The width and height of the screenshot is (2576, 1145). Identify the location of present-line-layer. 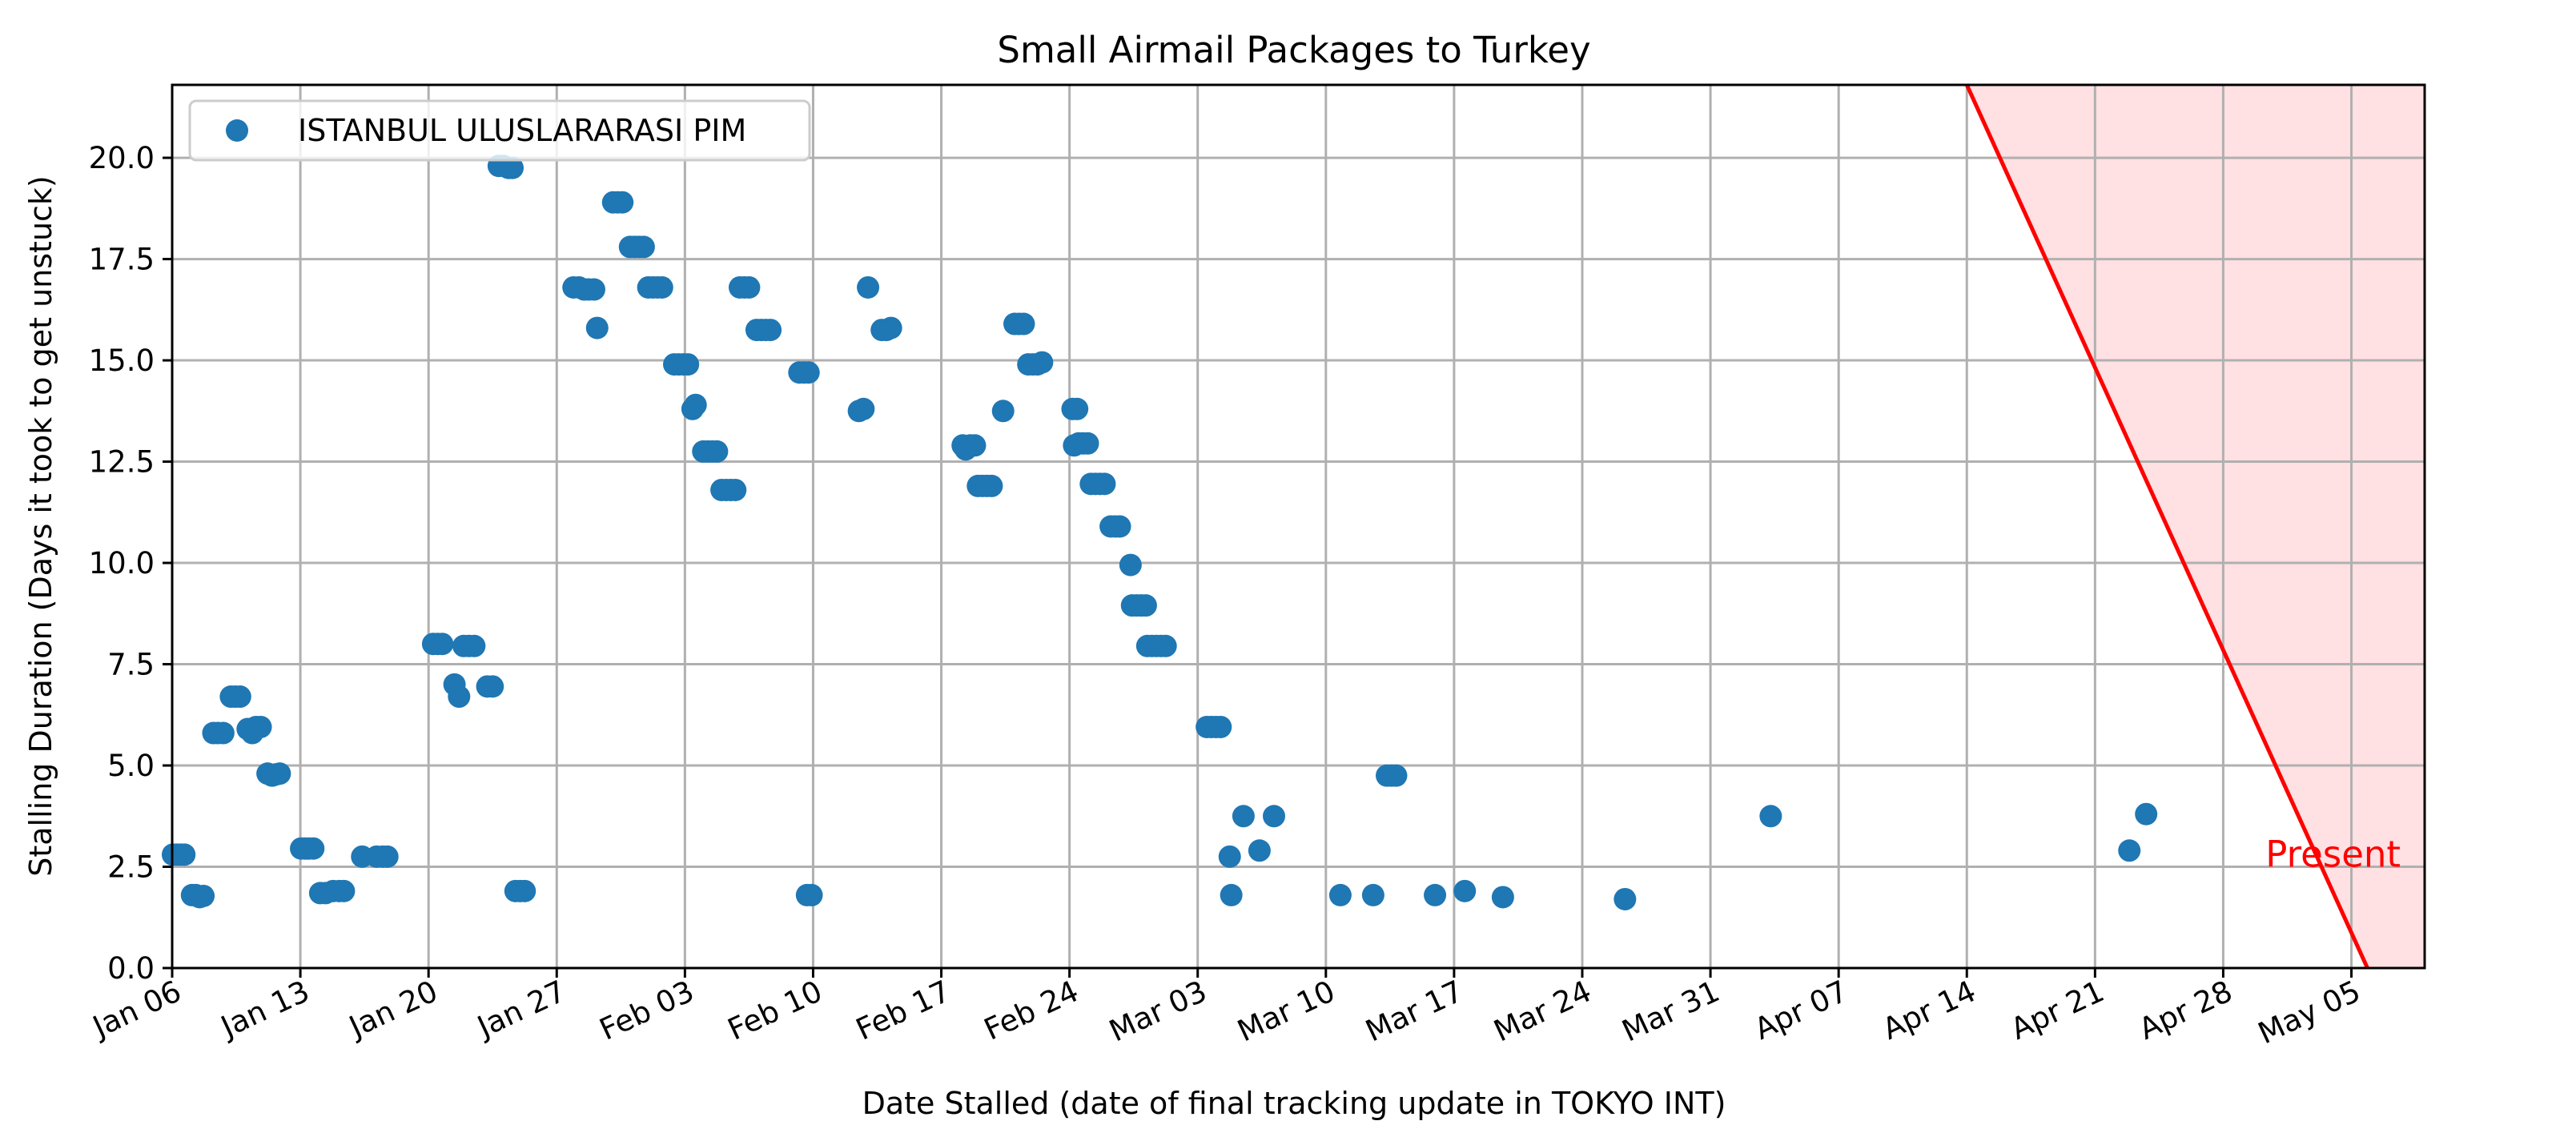
(2166, 527).